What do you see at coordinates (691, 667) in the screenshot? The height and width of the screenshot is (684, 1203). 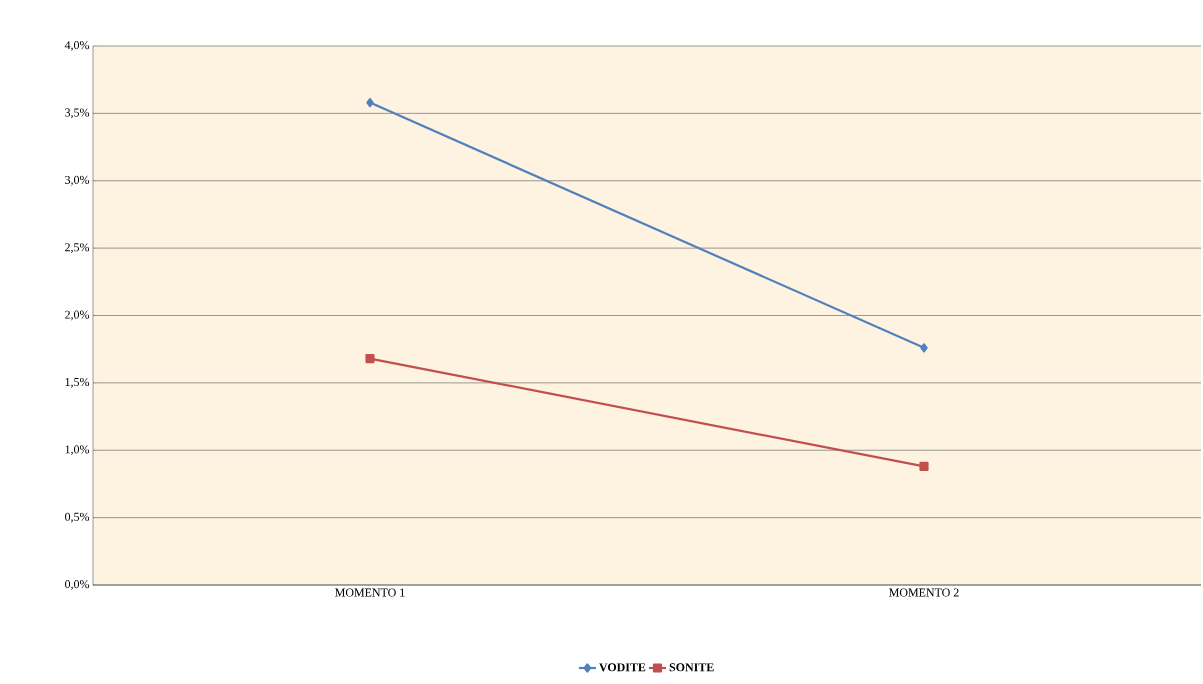 I see `legend-label: SONITE` at bounding box center [691, 667].